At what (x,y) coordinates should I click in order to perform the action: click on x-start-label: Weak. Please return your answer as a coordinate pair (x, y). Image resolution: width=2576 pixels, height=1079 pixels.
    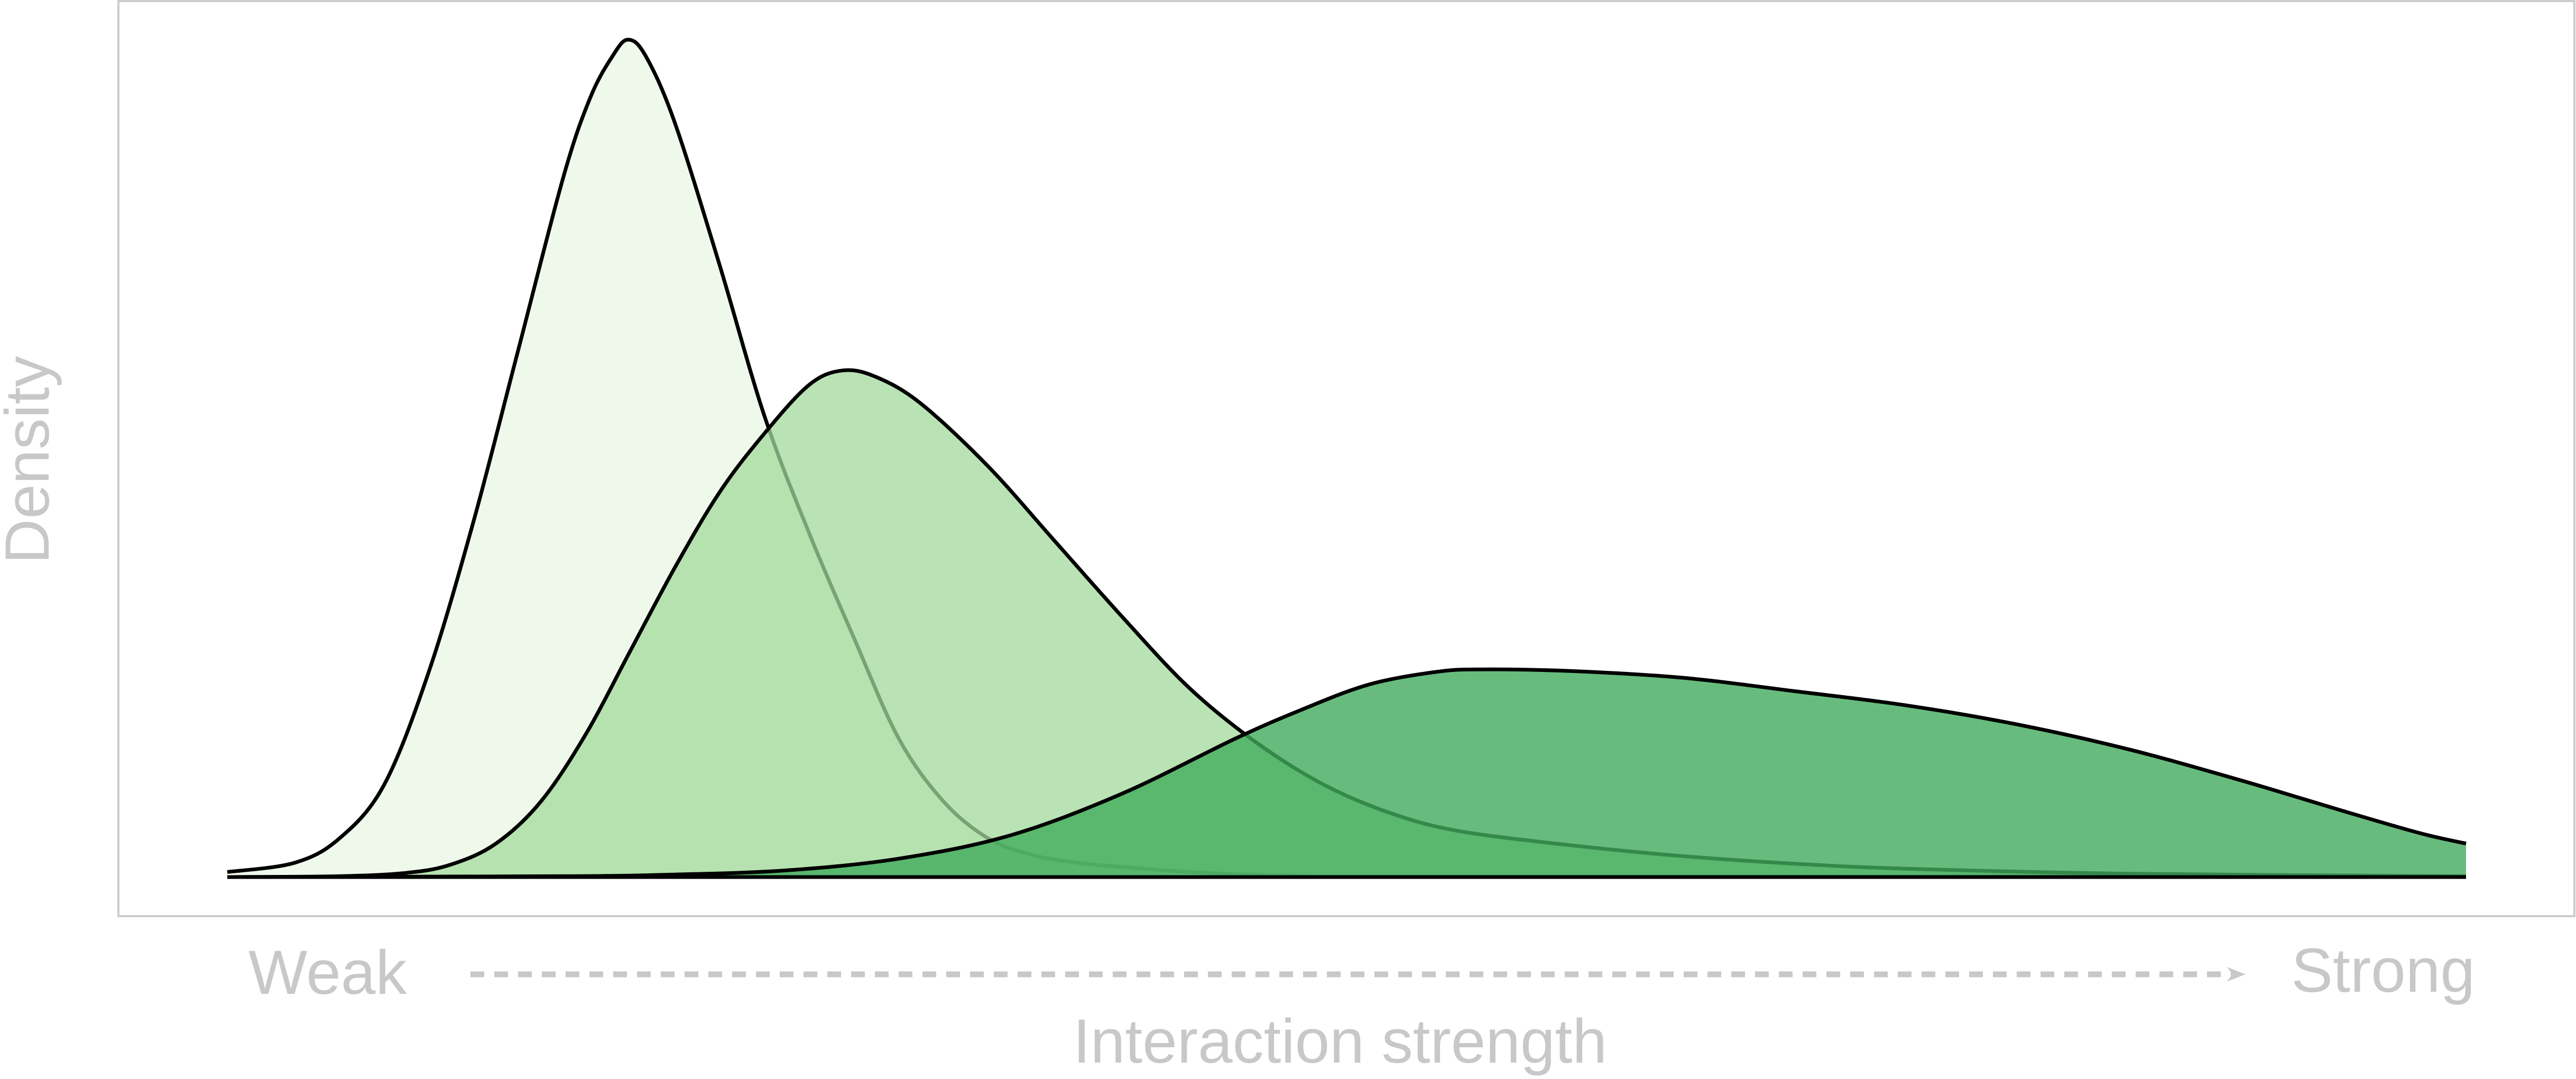
    Looking at the image, I should click on (327, 973).